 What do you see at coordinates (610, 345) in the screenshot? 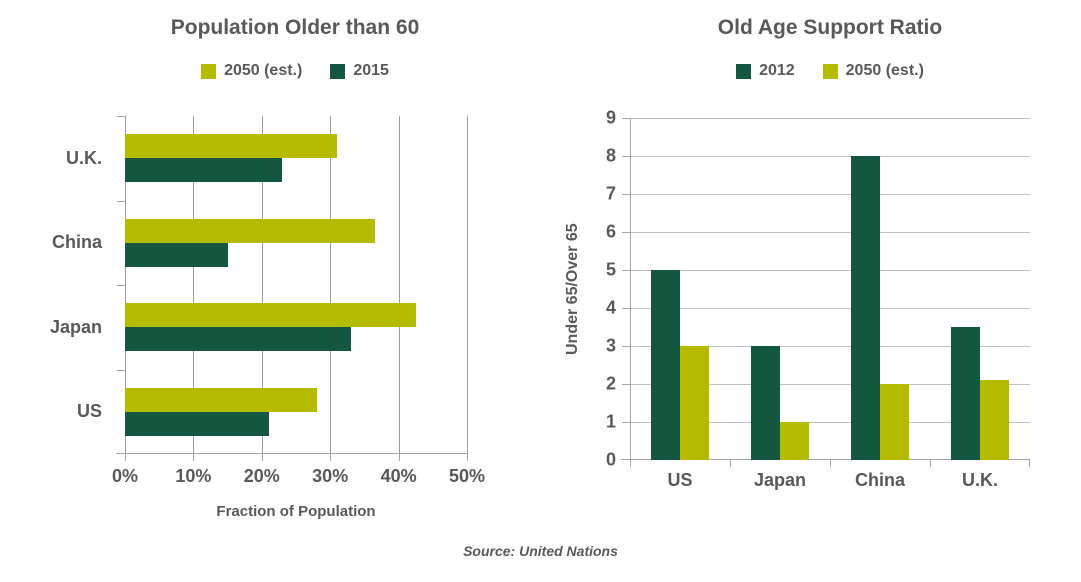
I see `y-tick-label-3: 3` at bounding box center [610, 345].